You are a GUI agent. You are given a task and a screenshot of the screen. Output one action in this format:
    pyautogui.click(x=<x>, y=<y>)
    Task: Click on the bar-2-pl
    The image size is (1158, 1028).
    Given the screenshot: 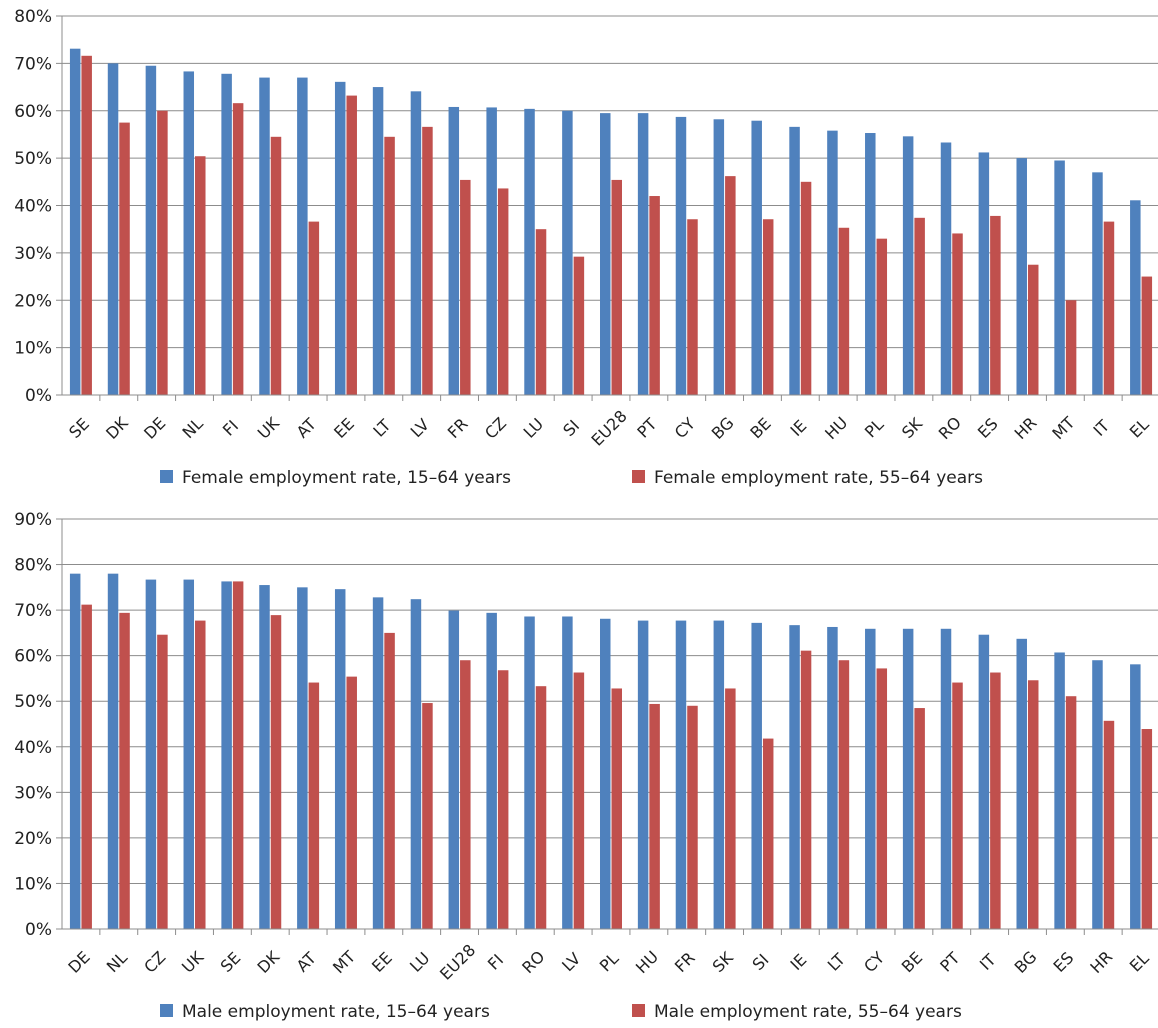 What is the action you would take?
    pyautogui.click(x=617, y=808)
    